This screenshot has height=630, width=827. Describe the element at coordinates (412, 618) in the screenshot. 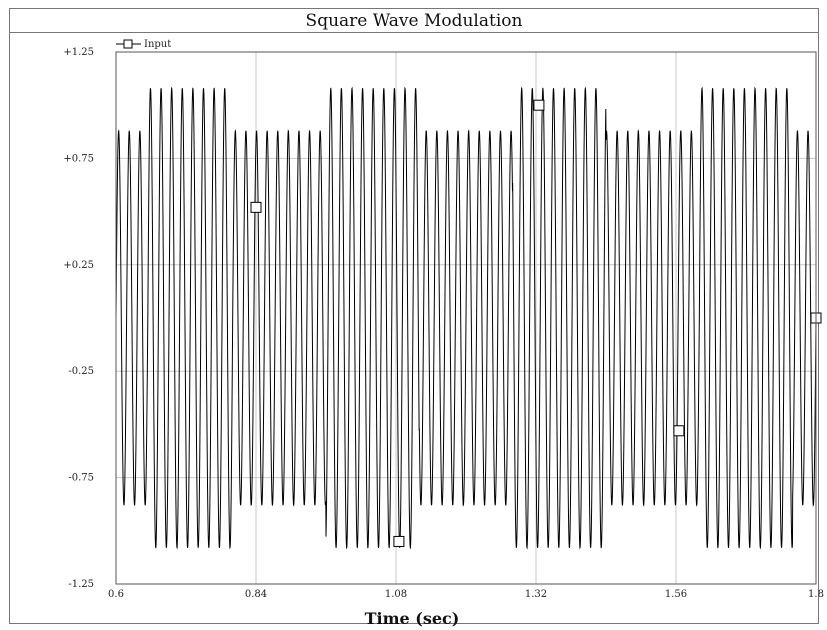

I see `x-axis-label: Time (sec)` at that location.